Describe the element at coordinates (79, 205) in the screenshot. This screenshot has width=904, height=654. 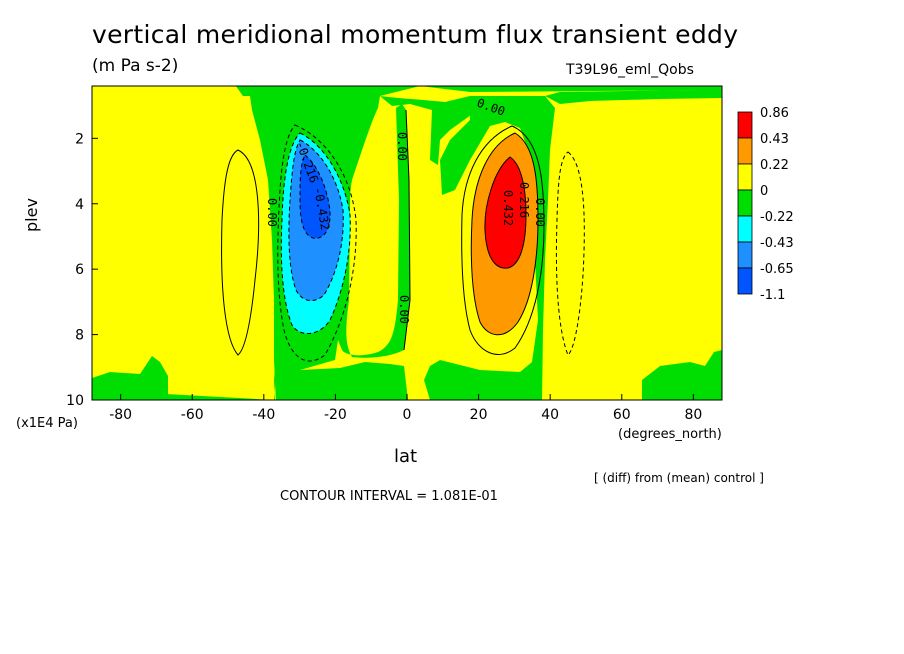
I see `y-tick-label: 4` at that location.